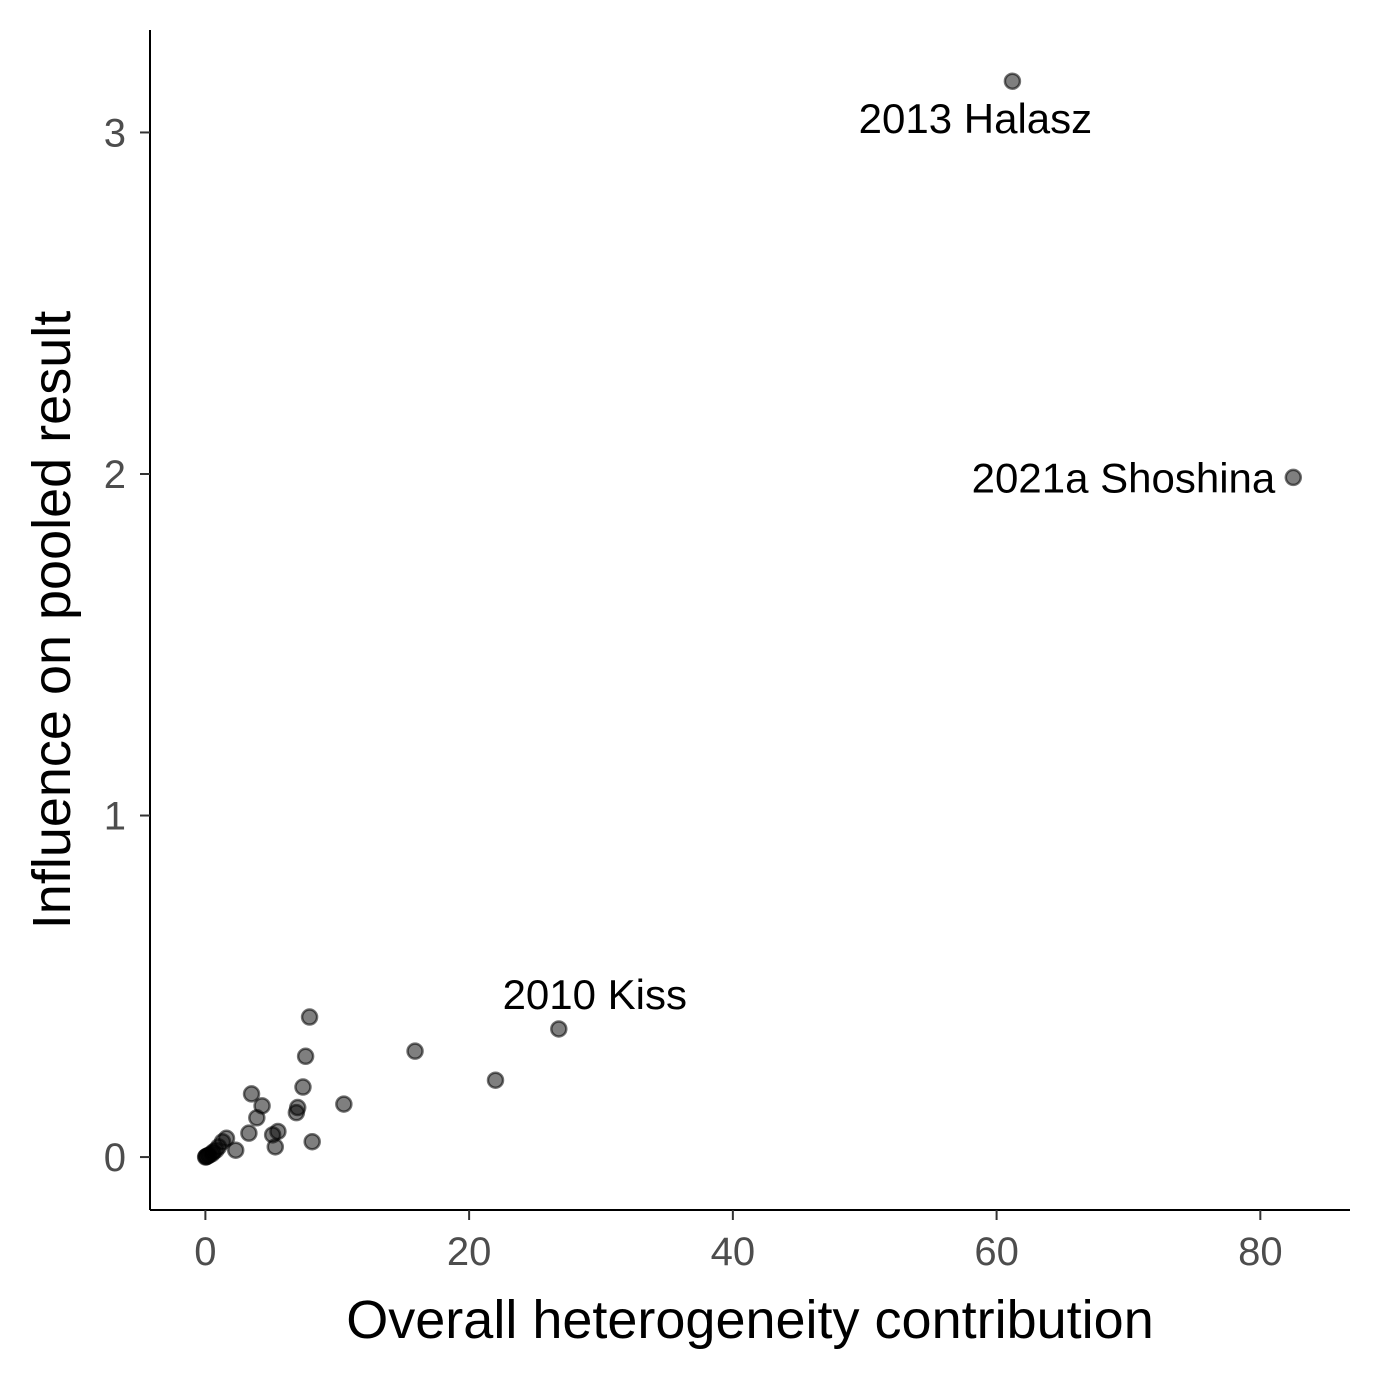  Describe the element at coordinates (469, 1252) in the screenshot. I see `x-tick-label: 20` at that location.